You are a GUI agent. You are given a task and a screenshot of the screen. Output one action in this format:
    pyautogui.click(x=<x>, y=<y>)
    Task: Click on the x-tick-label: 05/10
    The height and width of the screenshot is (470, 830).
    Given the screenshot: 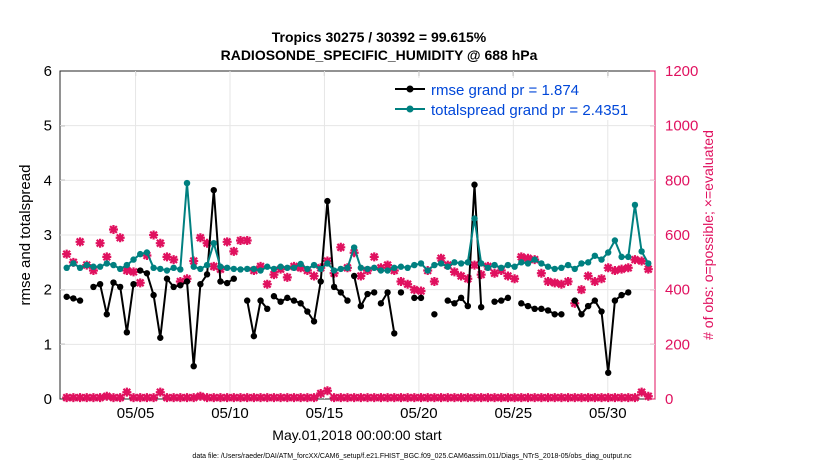 What is the action you would take?
    pyautogui.click(x=230, y=413)
    